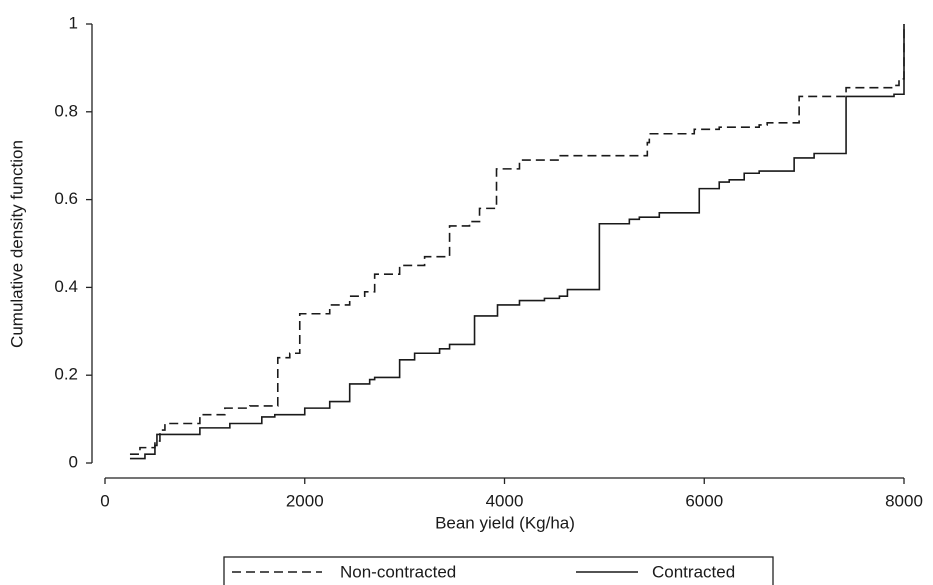 The width and height of the screenshot is (933, 585). I want to click on y-tick-label: 0.4, so click(66, 286).